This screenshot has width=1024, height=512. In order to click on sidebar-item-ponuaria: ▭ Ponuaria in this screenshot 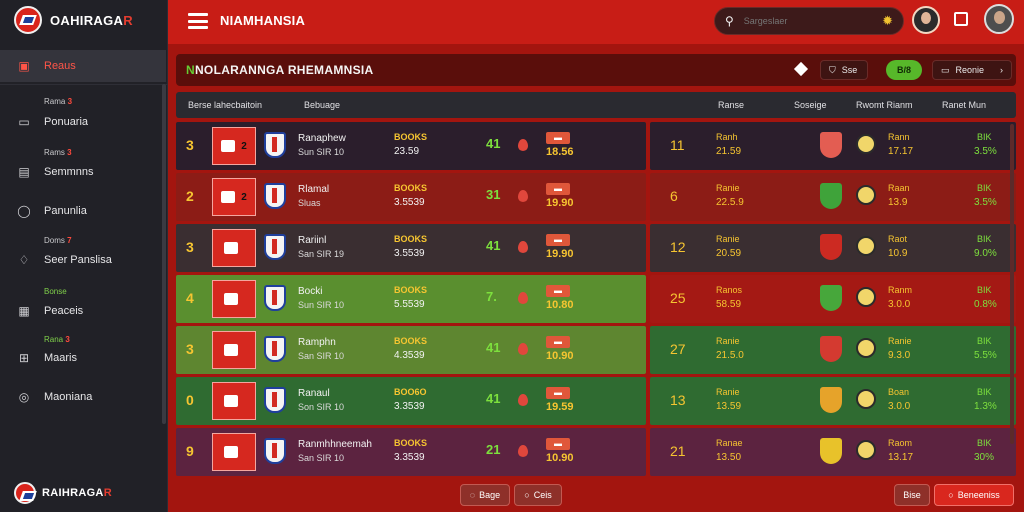, I will do `click(83, 122)`.